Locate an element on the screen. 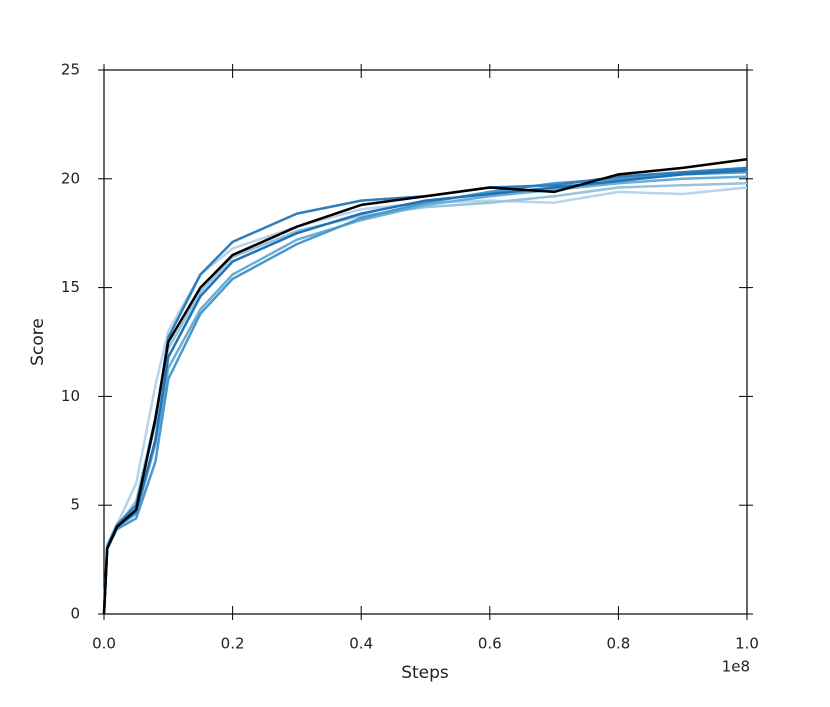  y-axis-label: Score is located at coordinates (38, 342).